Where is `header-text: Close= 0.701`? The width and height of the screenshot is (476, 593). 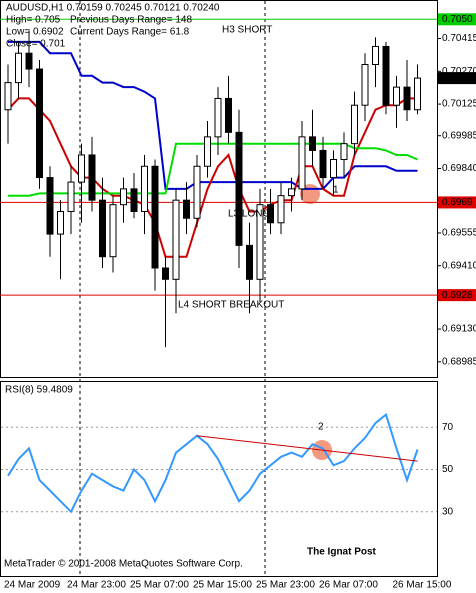 header-text: Close= 0.701 is located at coordinates (36, 44).